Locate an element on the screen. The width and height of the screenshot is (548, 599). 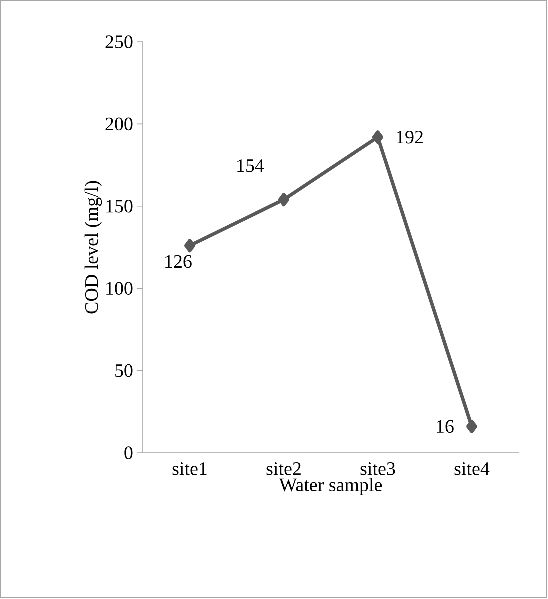
data-label: 192 is located at coordinates (410, 137).